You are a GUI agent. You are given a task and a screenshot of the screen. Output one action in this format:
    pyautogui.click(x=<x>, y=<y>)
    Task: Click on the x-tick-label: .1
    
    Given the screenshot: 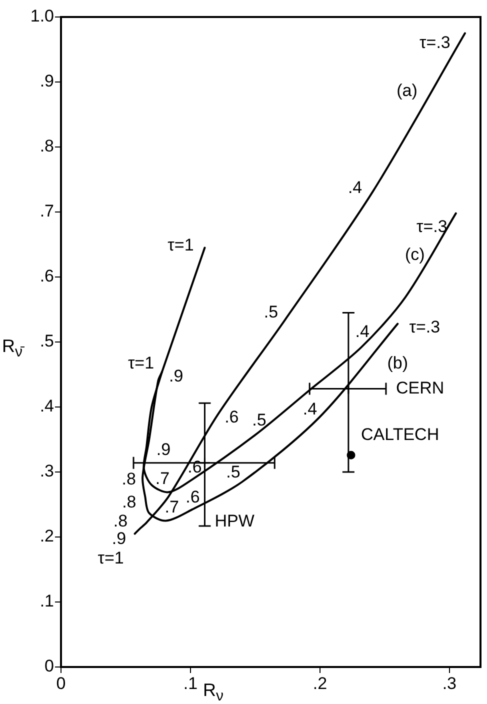 What is the action you would take?
    pyautogui.click(x=190, y=683)
    